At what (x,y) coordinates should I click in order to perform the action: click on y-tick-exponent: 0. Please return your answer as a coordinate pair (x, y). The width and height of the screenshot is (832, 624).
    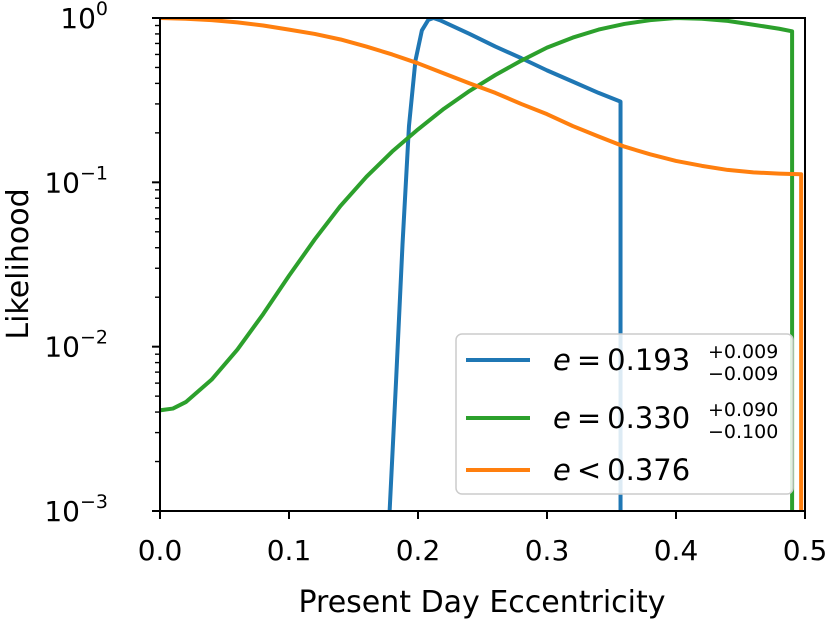
    Looking at the image, I should click on (102, 10).